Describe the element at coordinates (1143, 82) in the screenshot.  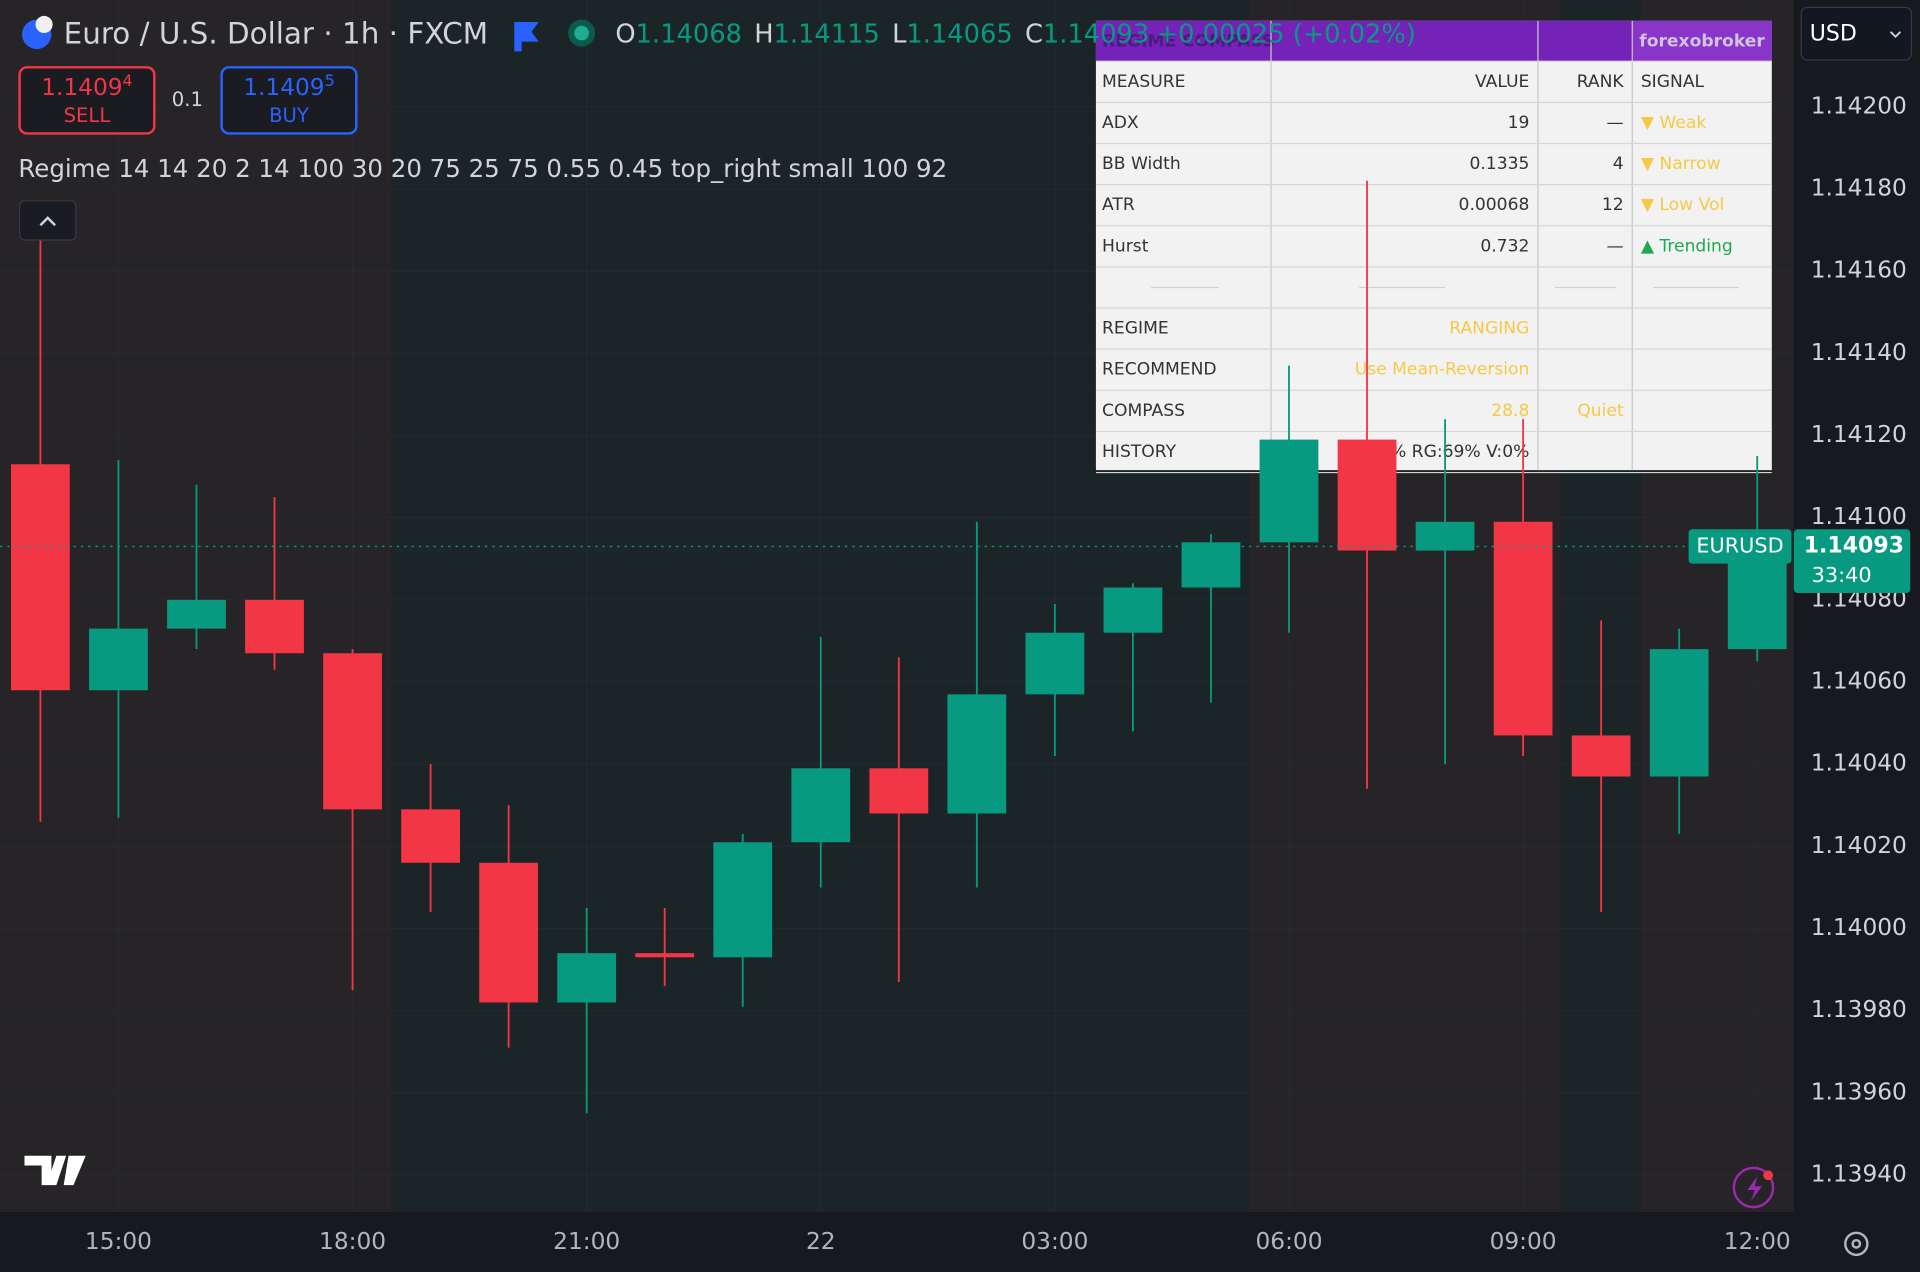
I see `column-header: MEASURE` at that location.